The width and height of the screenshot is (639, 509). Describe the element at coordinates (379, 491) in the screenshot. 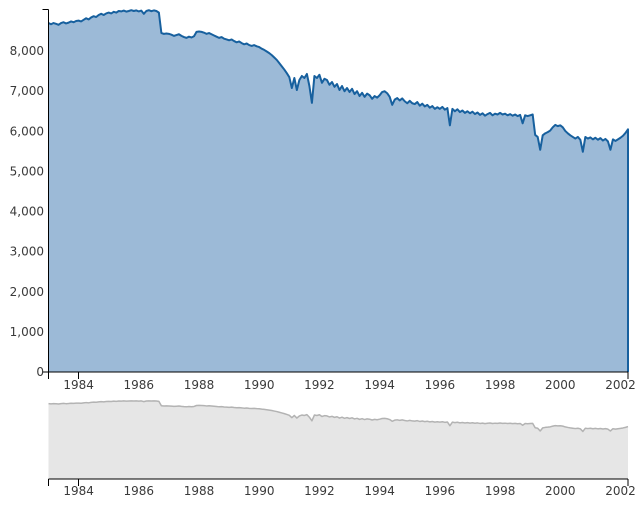

I see `navigator-x-tick-label: 1994` at that location.